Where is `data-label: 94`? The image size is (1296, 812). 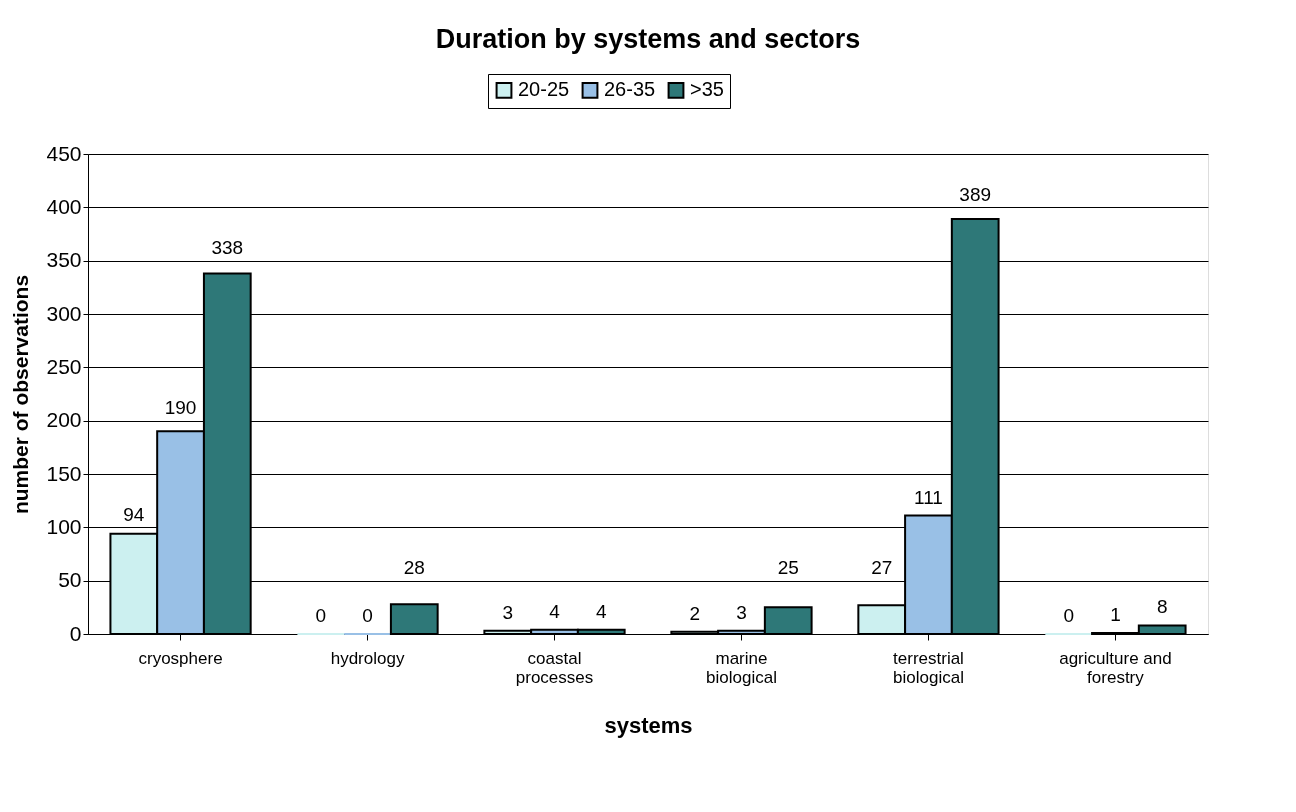
data-label: 94 is located at coordinates (134, 514).